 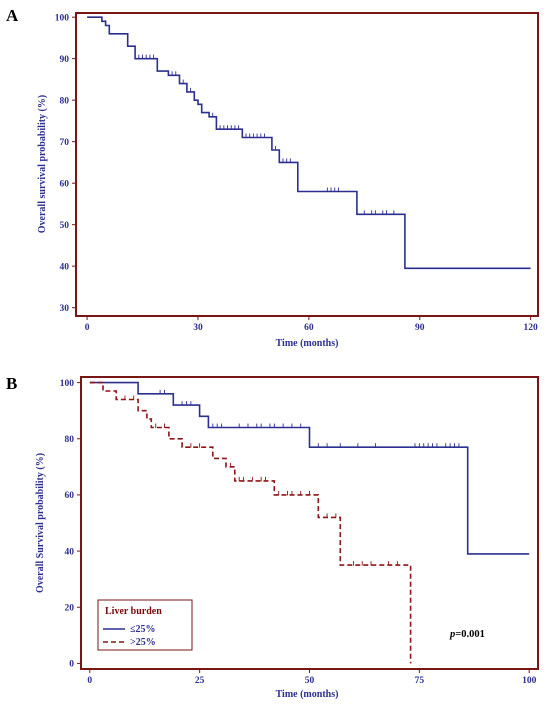 What do you see at coordinates (309, 328) in the screenshot?
I see `x-tick-label: 60` at bounding box center [309, 328].